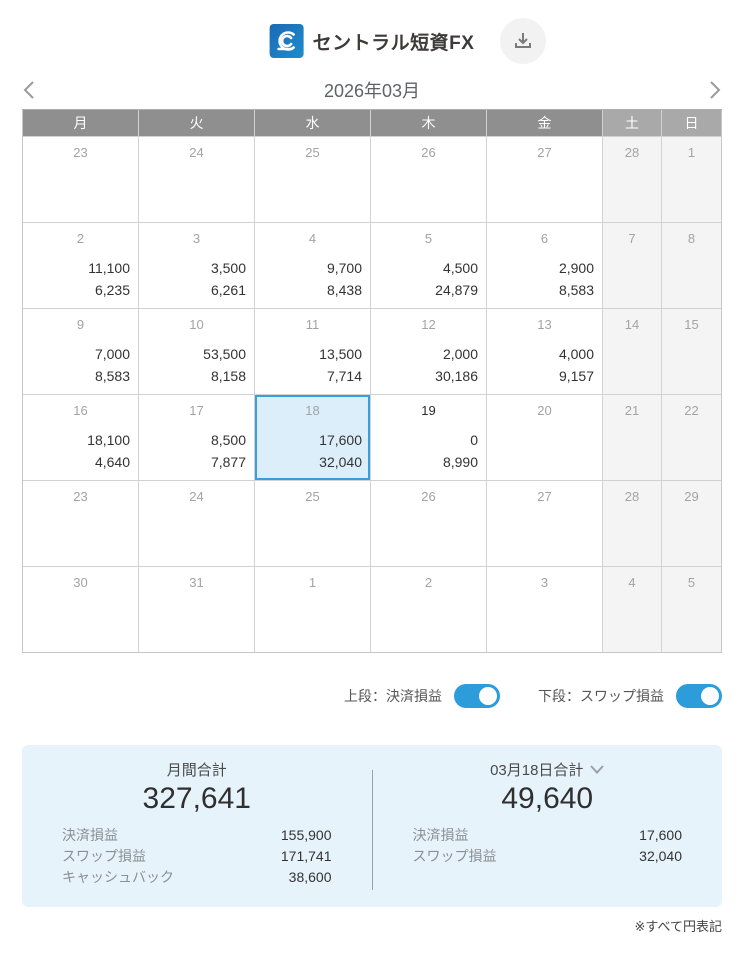 This screenshot has width=744, height=957. What do you see at coordinates (312, 265) in the screenshot?
I see `calendar-day-cell: 4 9,700 8,438` at bounding box center [312, 265].